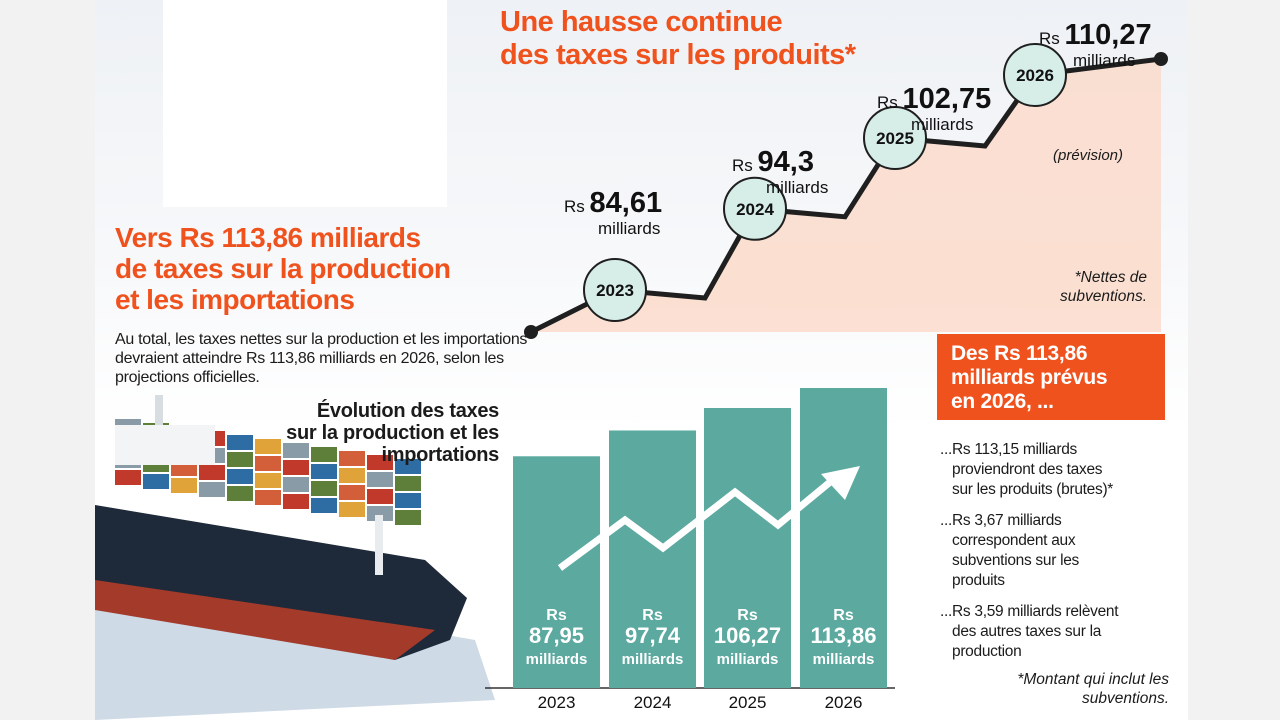 This screenshot has width=1280, height=720. I want to click on main-headline-line: et les importations, so click(235, 299).